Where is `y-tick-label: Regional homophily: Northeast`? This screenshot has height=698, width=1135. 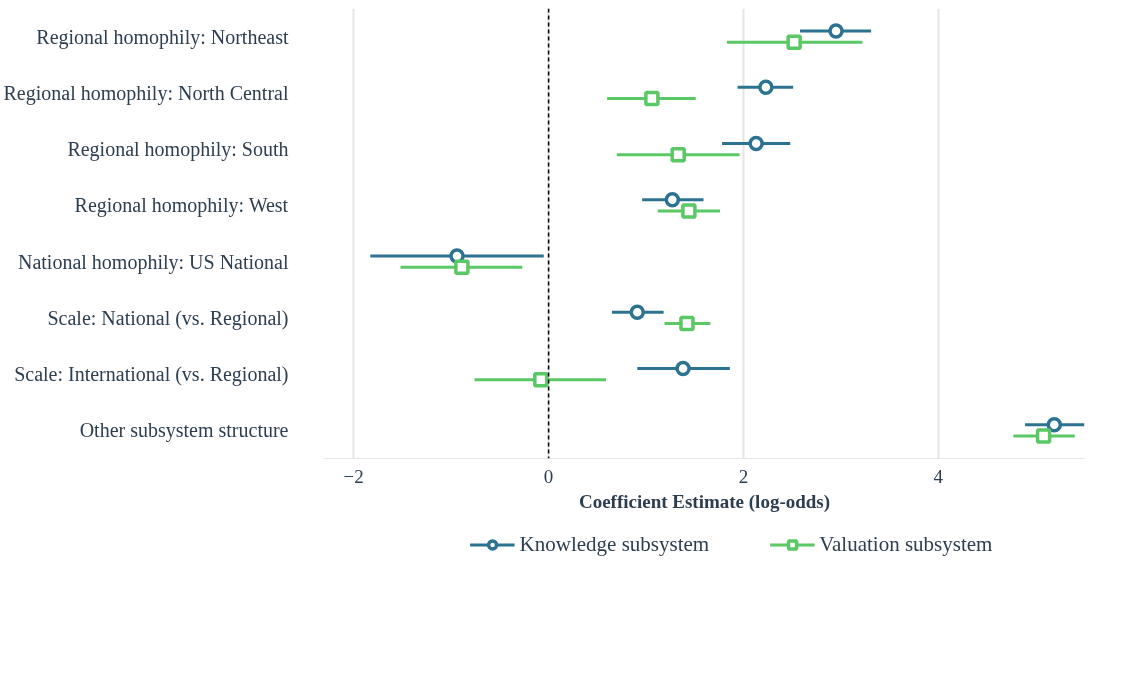
y-tick-label: Regional homophily: Northeast is located at coordinates (162, 37).